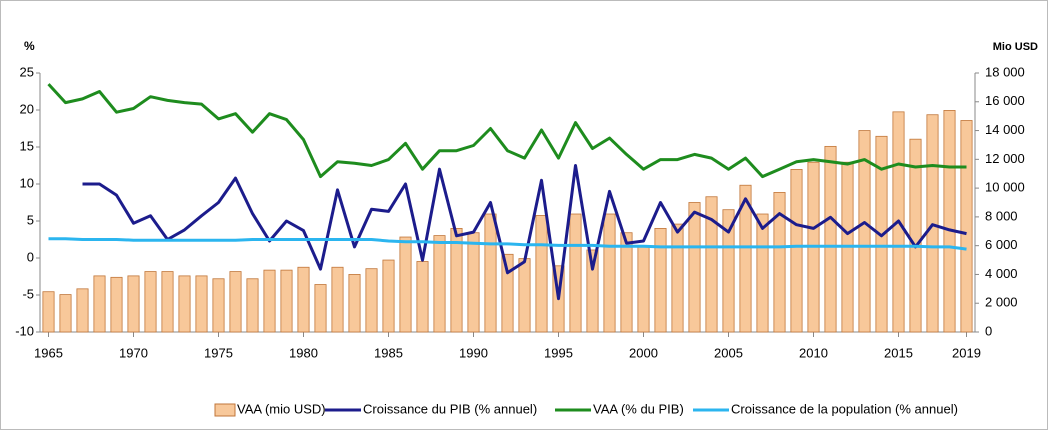  I want to click on legend-swatch, so click(225, 410).